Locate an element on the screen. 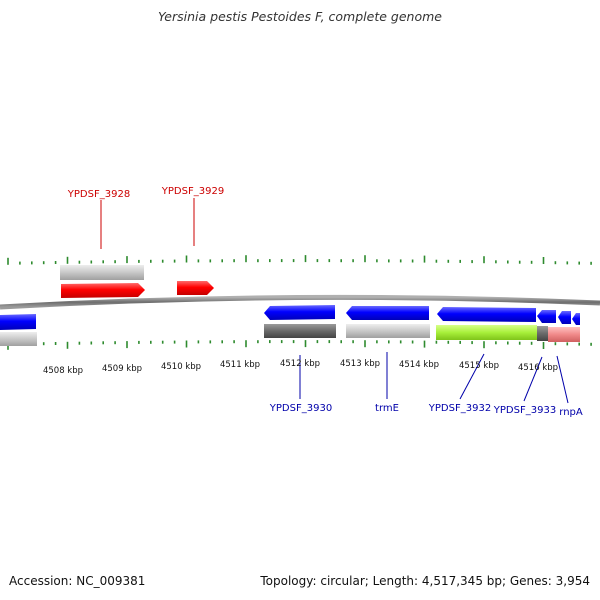 The width and height of the screenshot is (600, 600). feature-bar-trme is located at coordinates (388, 331).